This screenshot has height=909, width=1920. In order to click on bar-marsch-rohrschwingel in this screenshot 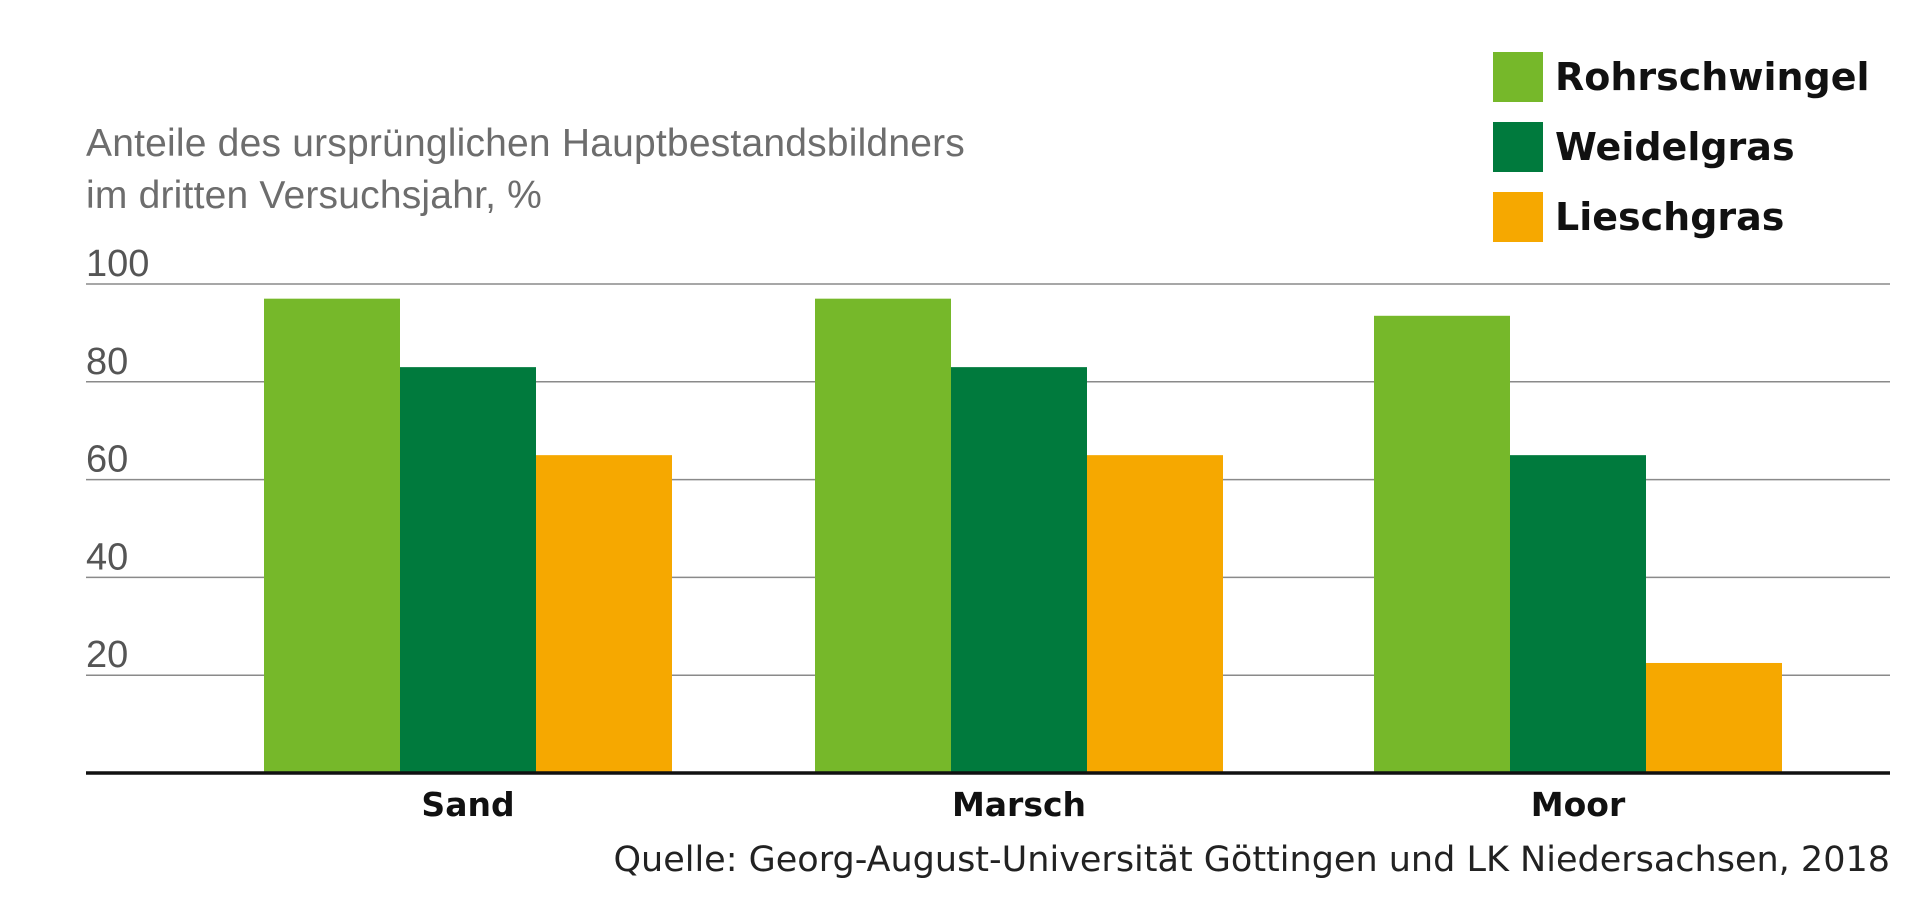, I will do `click(883, 535)`.